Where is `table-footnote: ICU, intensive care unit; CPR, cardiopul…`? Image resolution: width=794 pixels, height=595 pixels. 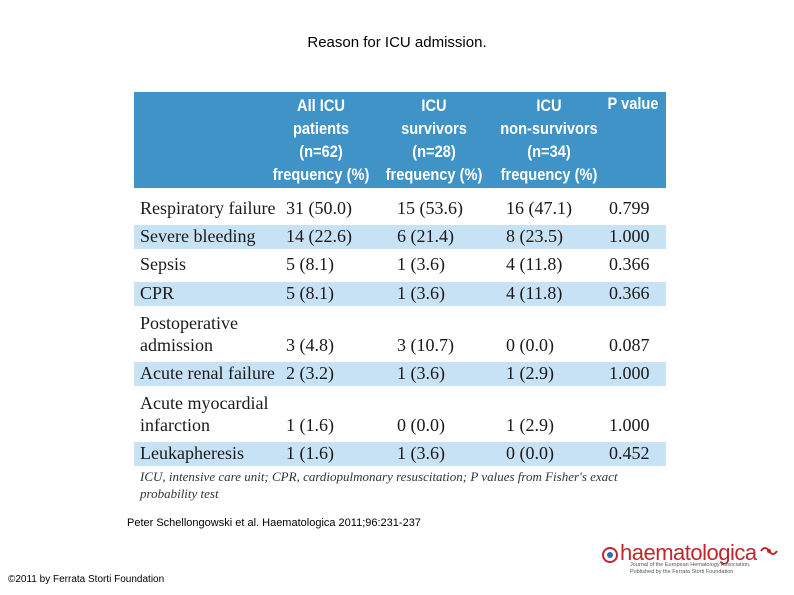
table-footnote: ICU, intensive care unit; CPR, cardiopul… is located at coordinates (379, 485).